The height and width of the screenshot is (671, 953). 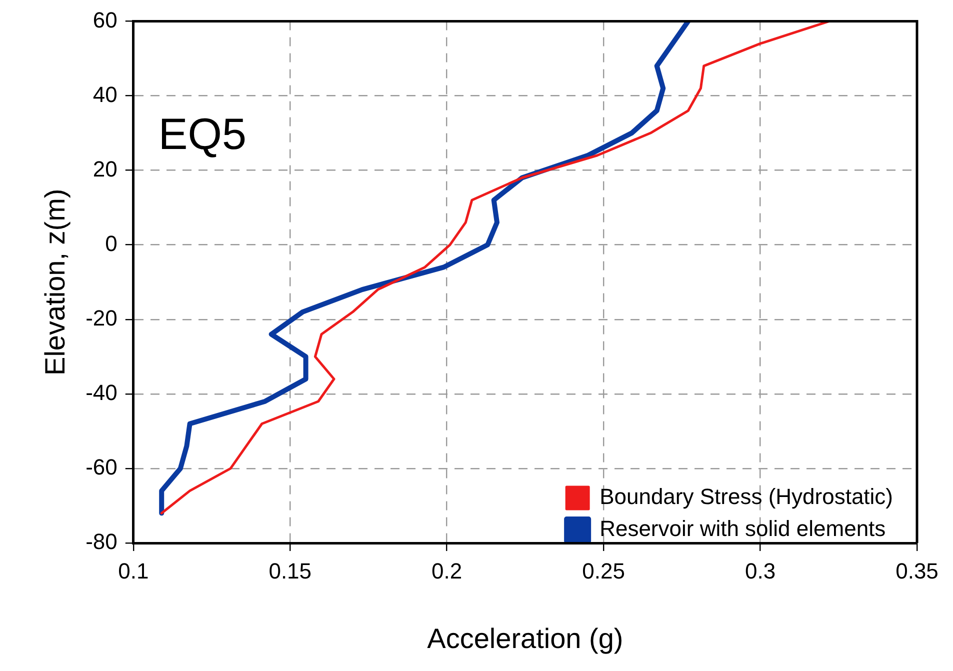 What do you see at coordinates (102, 541) in the screenshot?
I see `y-tick-label: -80` at bounding box center [102, 541].